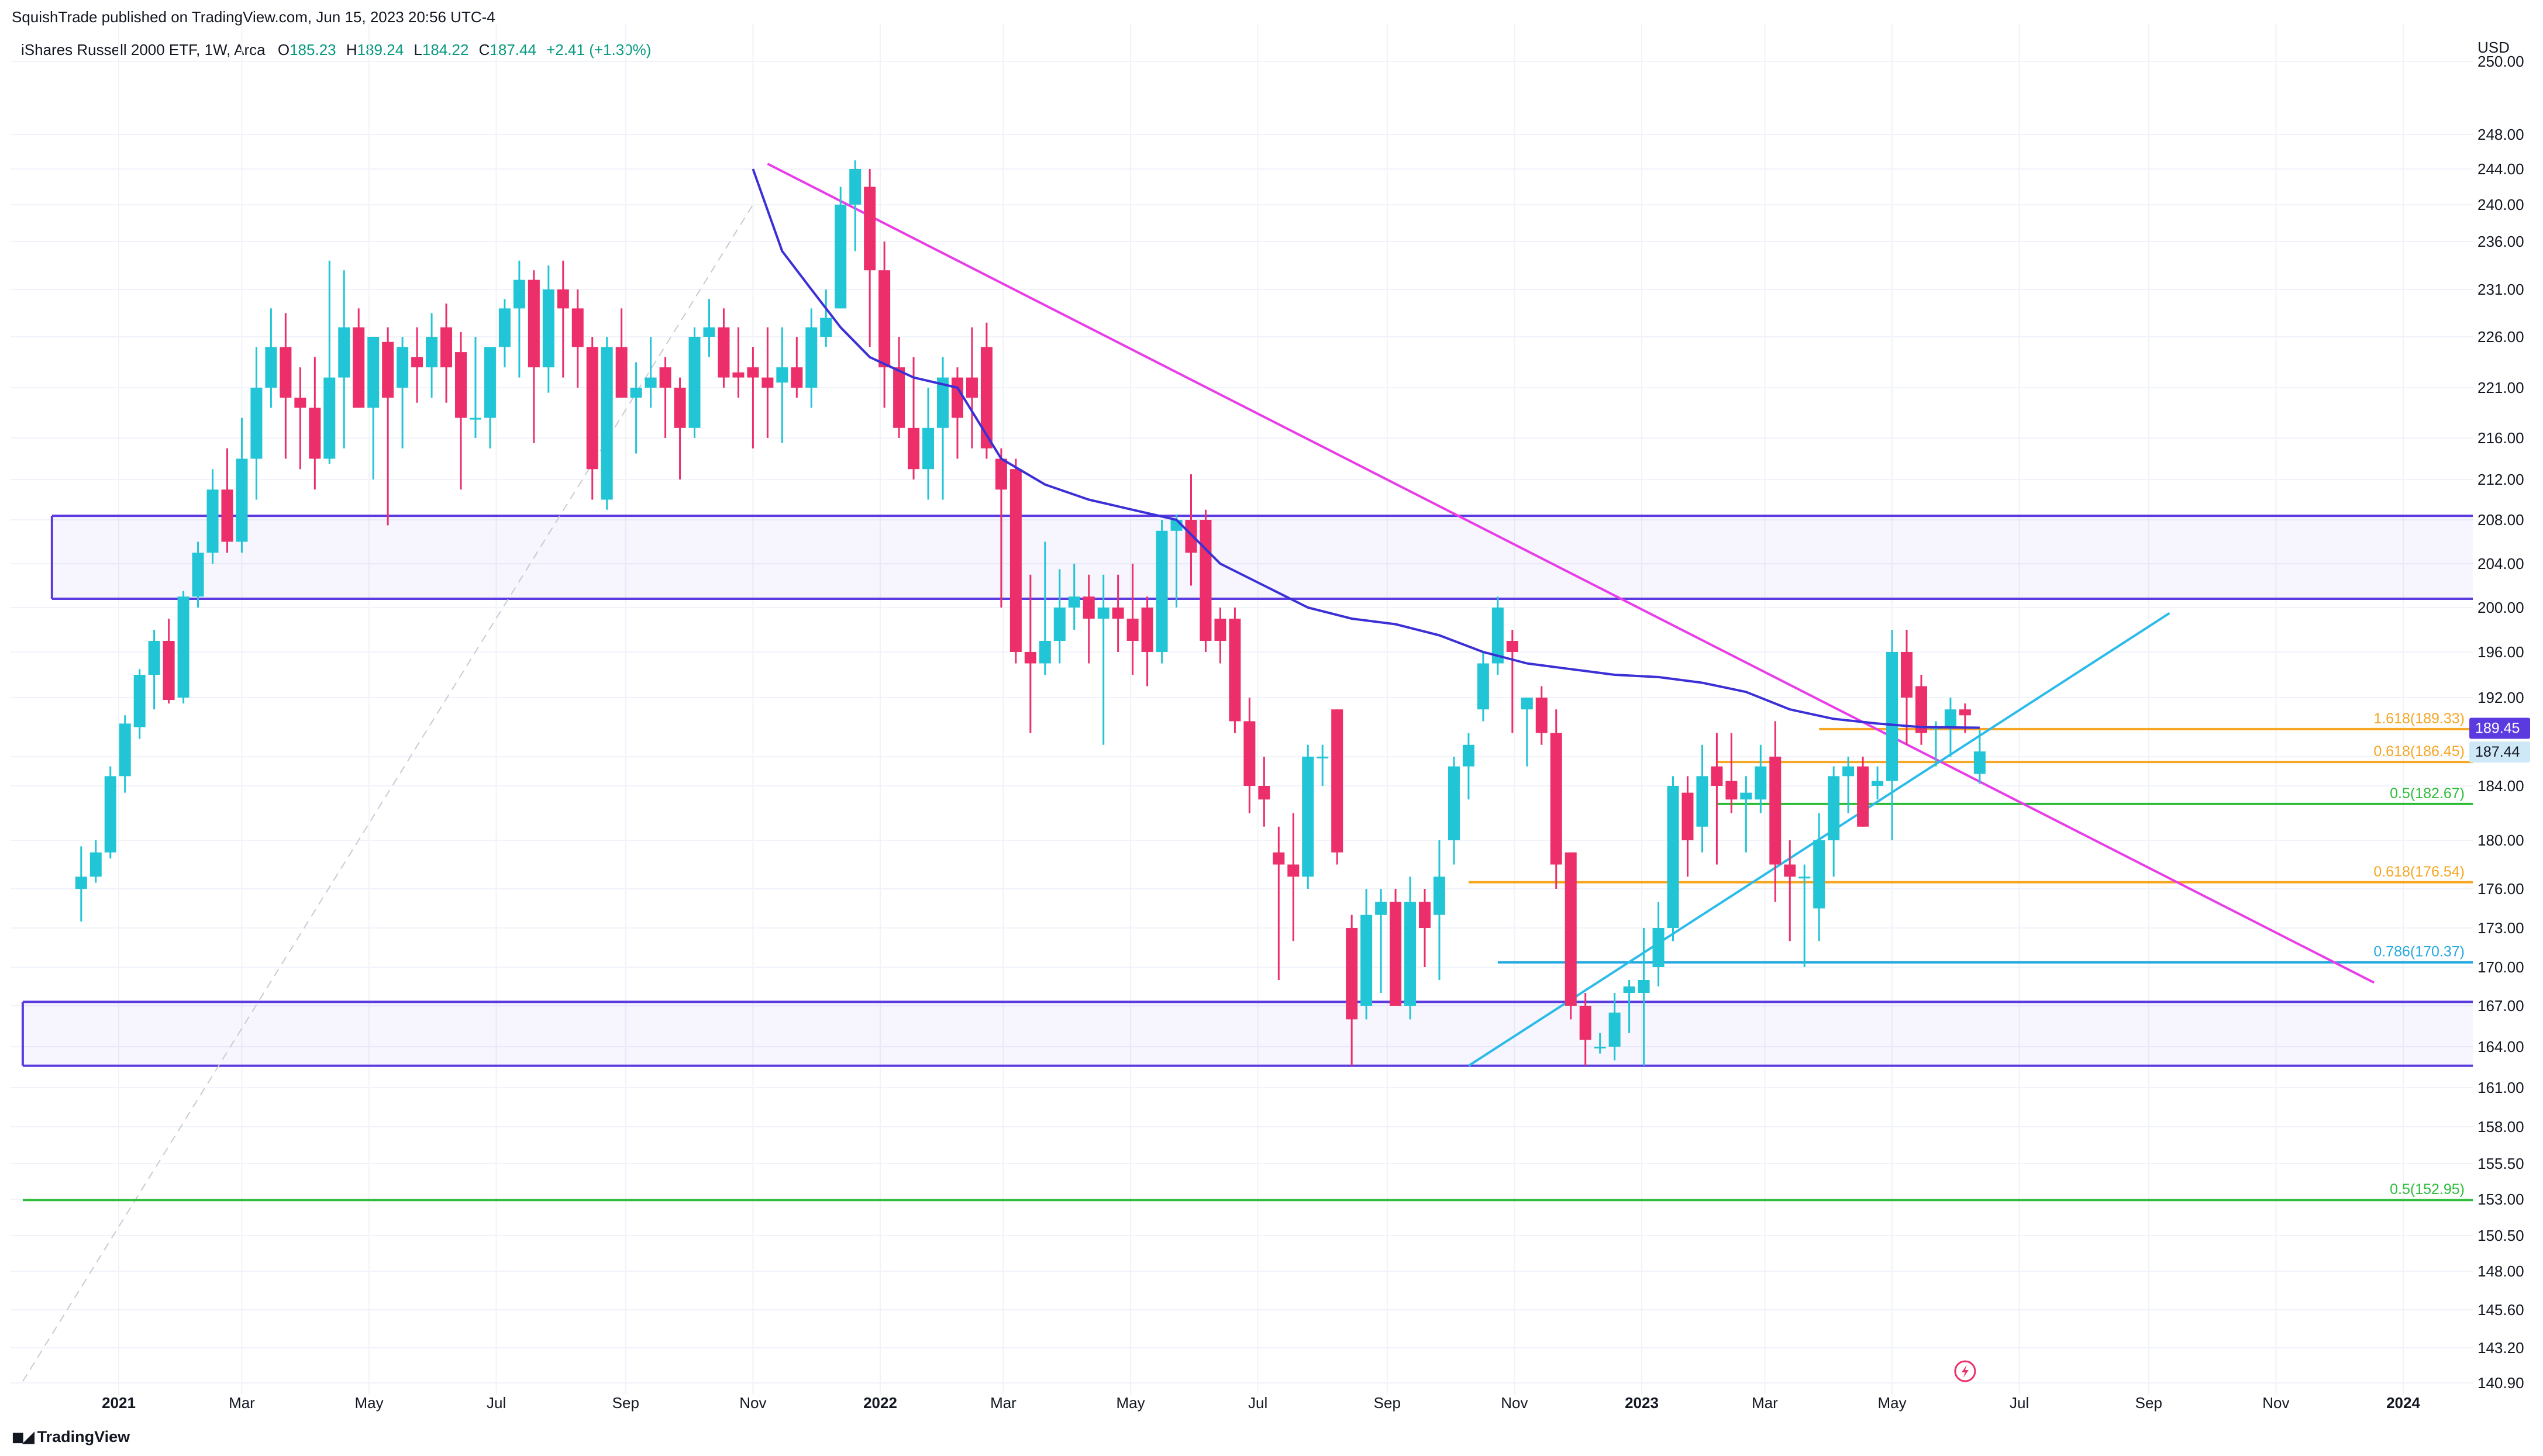 The height and width of the screenshot is (1456, 2543). Describe the element at coordinates (71, 1437) in the screenshot. I see `tradingview-logo: ◼◢ TradingView` at that location.